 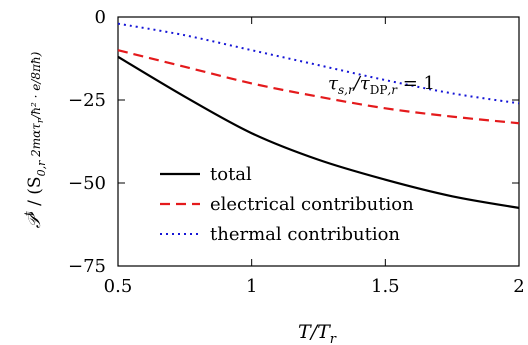 I want to click on y-axis-title: 𝒫t / (S0,r 2mατr/ħ² · e/8πħ), so click(x=35, y=139).